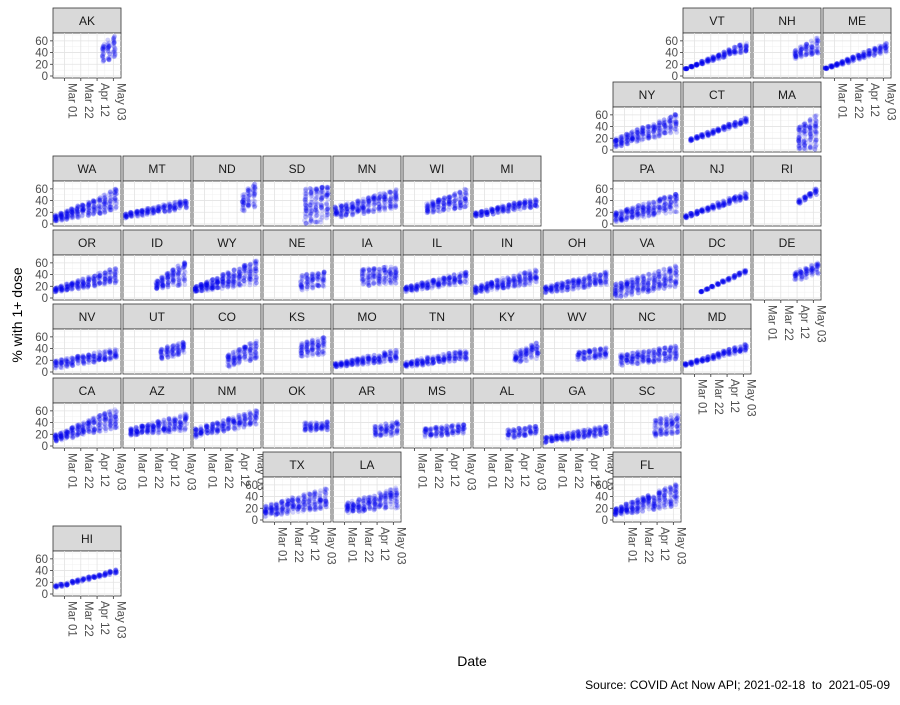 Image resolution: width=900 pixels, height=705 pixels. What do you see at coordinates (104, 100) in the screenshot?
I see `x-tick-label: Apr 12` at bounding box center [104, 100].